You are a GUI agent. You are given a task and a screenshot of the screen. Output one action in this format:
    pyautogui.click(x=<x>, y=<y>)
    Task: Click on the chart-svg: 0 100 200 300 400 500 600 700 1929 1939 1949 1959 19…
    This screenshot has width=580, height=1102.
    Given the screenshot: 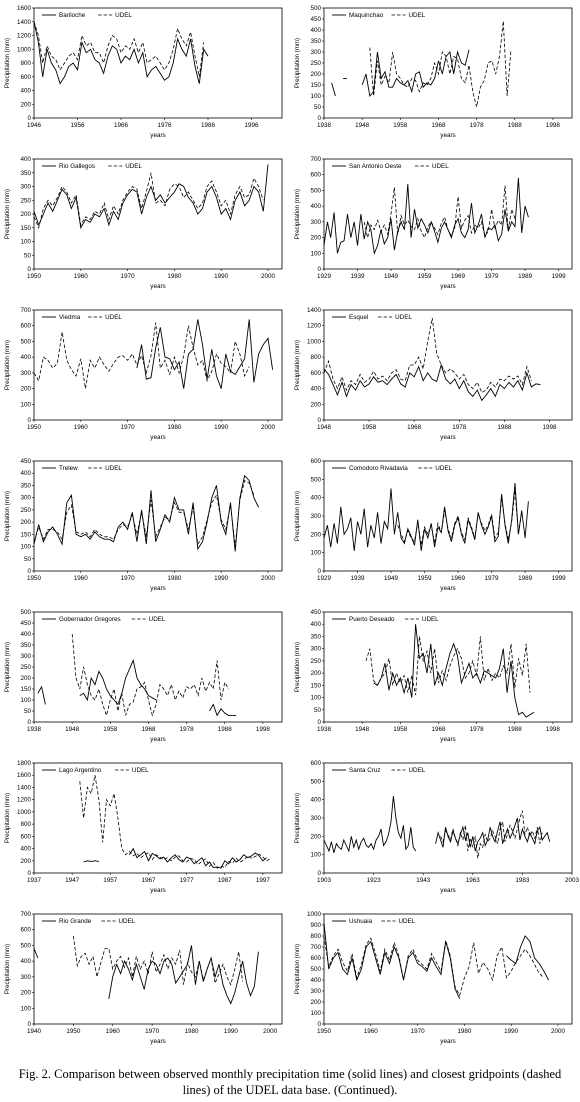 What is the action you would take?
    pyautogui.click(x=433, y=223)
    